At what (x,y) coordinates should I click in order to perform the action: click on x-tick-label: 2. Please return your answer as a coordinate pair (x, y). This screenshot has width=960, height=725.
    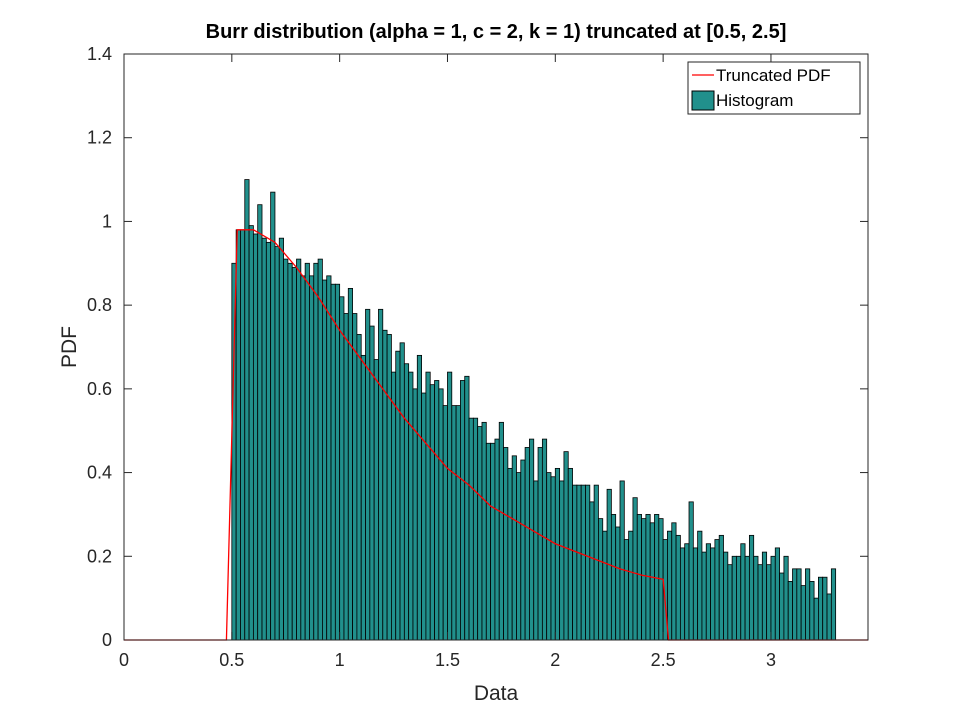
    Looking at the image, I should click on (555, 660).